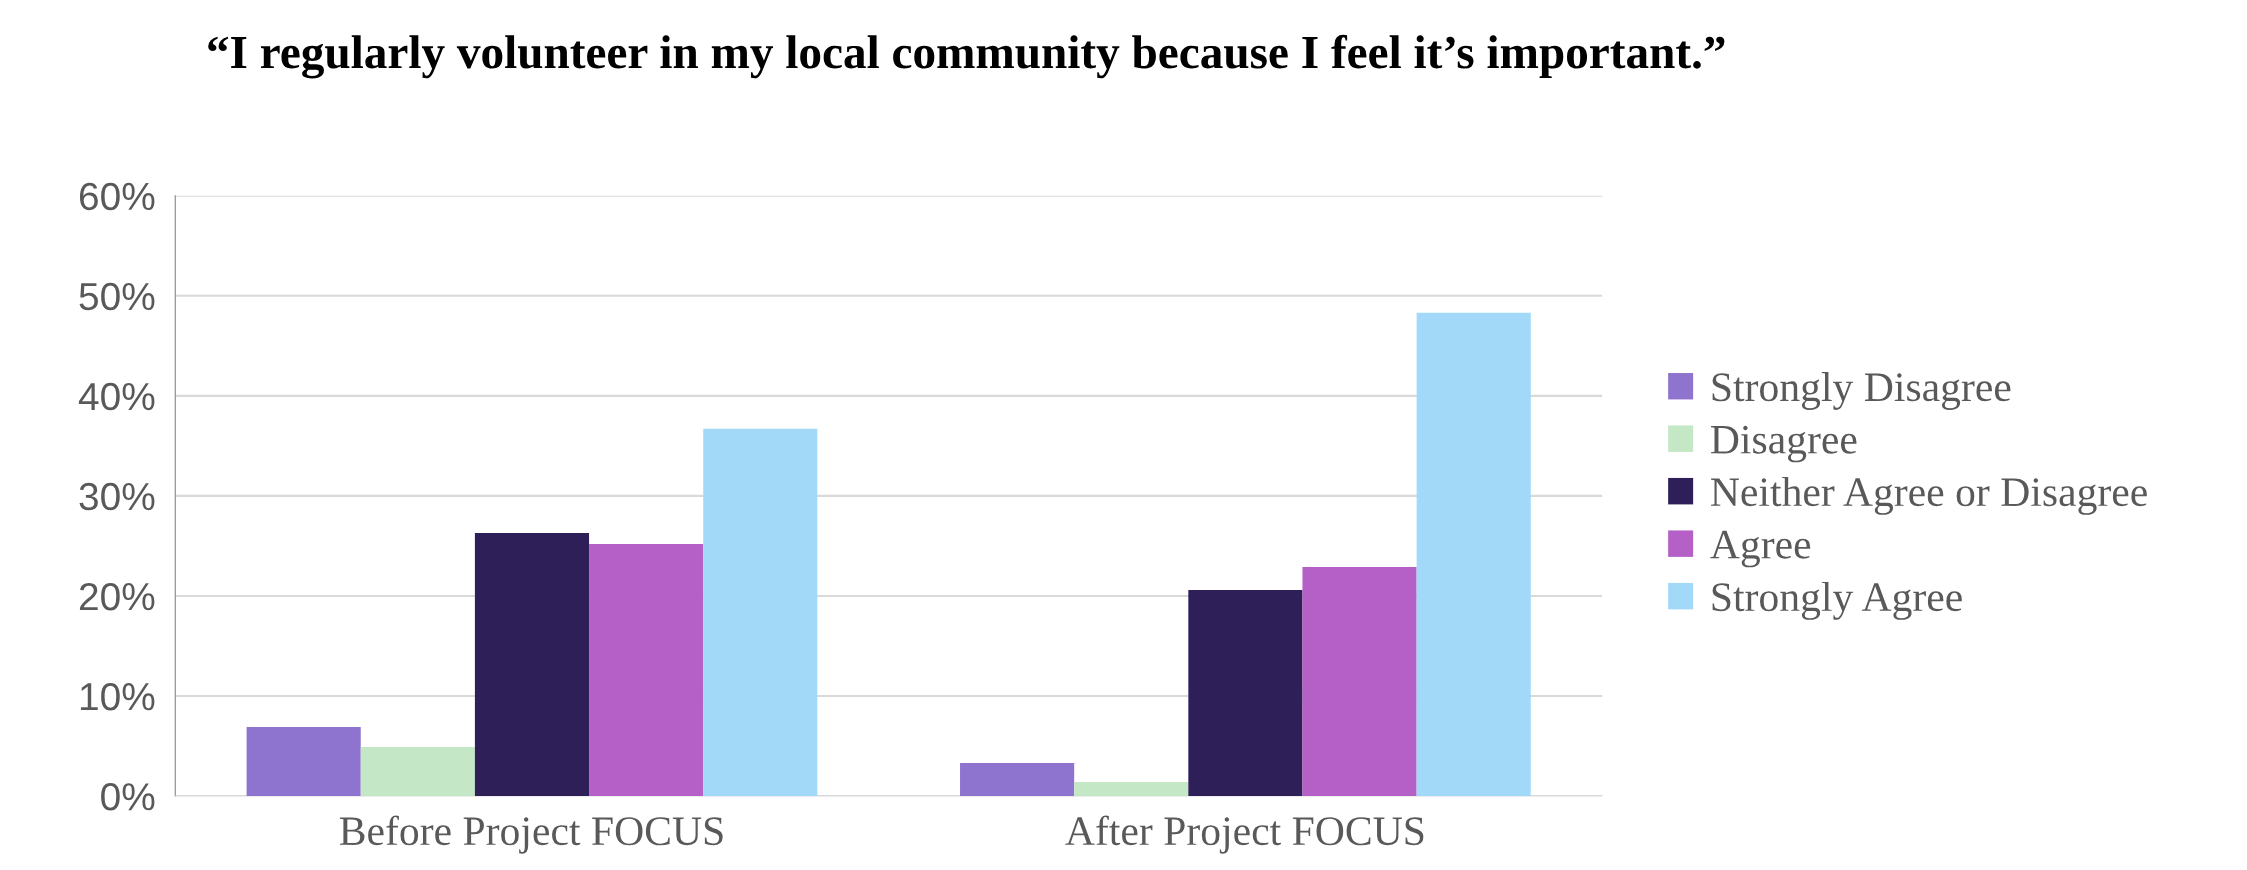 The image size is (2247, 870). What do you see at coordinates (117, 496) in the screenshot?
I see `y-tick-label: 30%` at bounding box center [117, 496].